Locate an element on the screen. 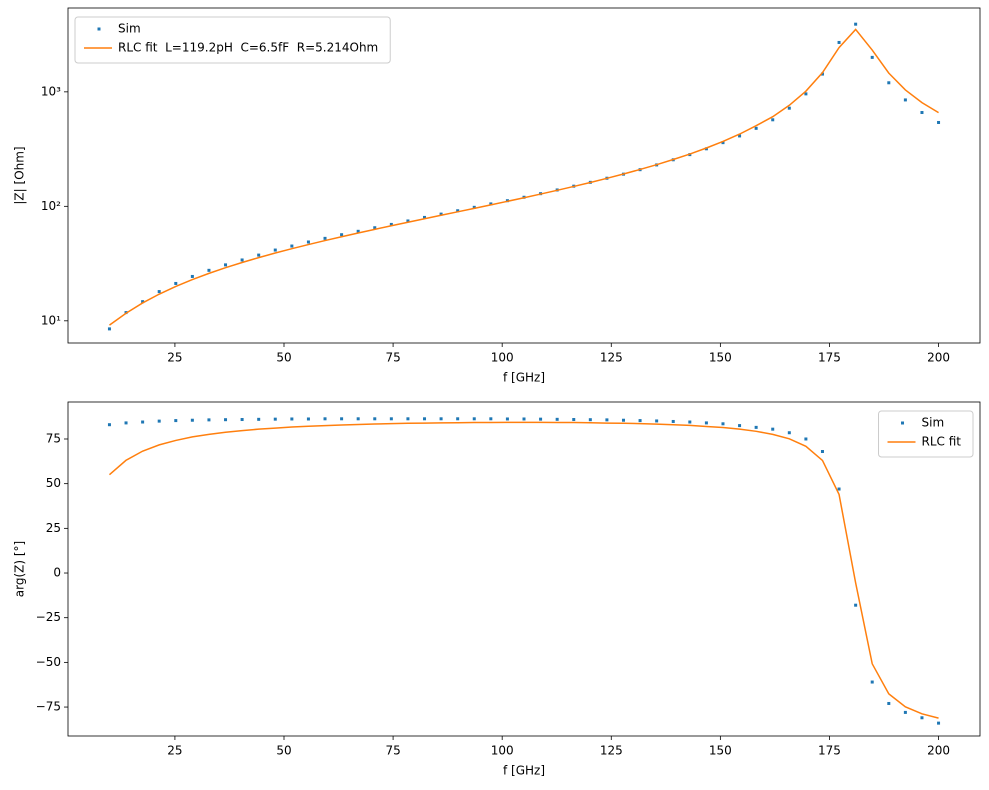  y-tick-label: 10³ is located at coordinates (51, 91).